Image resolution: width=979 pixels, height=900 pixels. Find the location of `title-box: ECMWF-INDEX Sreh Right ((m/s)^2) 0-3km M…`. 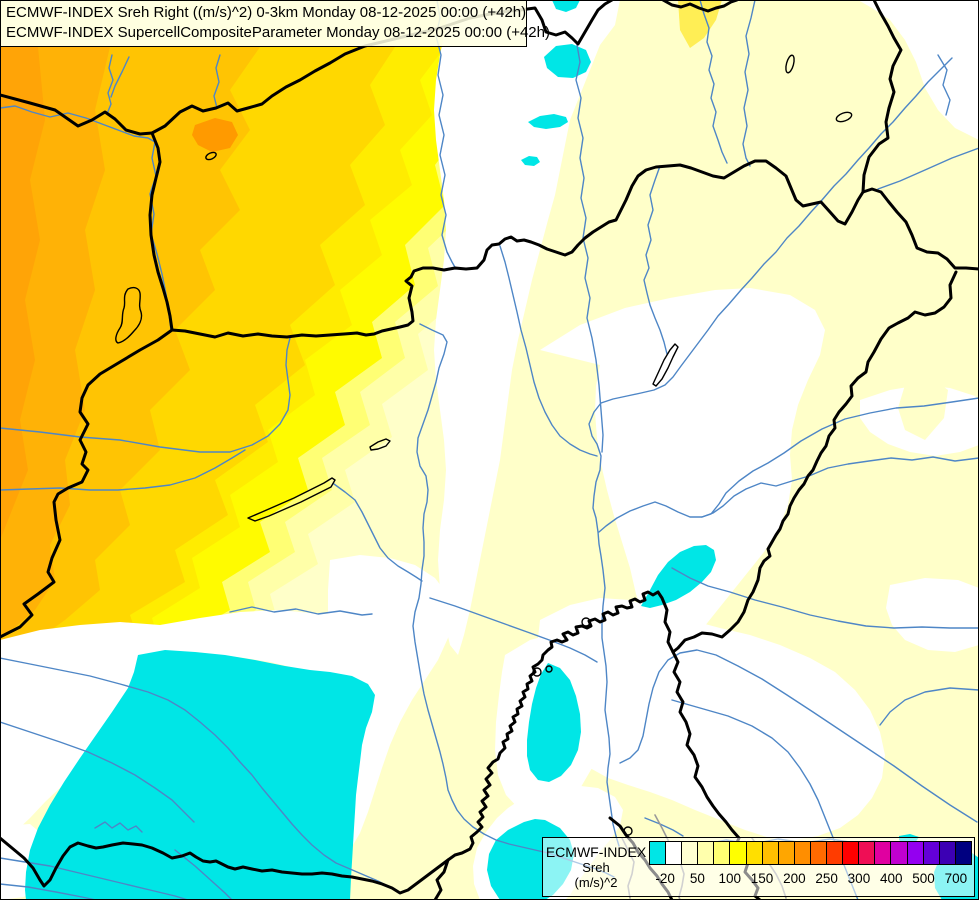

title-box: ECMWF-INDEX Sreh Right ((m/s)^2) 0-3km M… is located at coordinates (275, 23).